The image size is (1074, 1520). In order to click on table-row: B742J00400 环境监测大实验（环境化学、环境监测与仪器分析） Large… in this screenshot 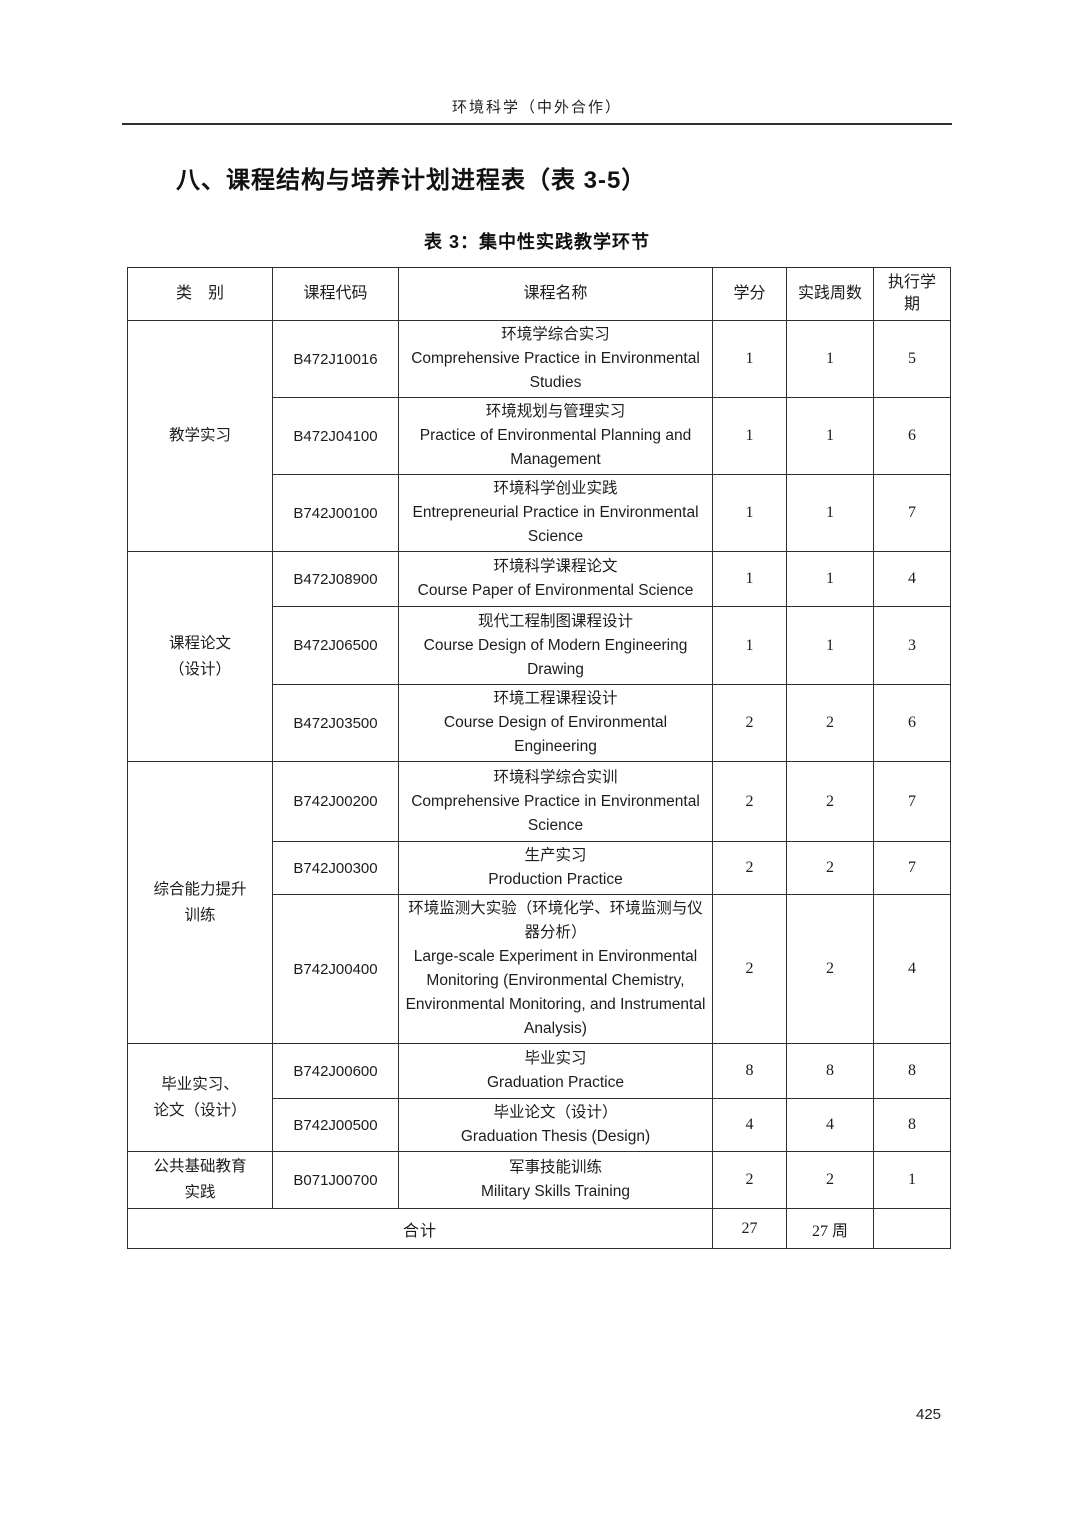, I will do `click(539, 969)`.